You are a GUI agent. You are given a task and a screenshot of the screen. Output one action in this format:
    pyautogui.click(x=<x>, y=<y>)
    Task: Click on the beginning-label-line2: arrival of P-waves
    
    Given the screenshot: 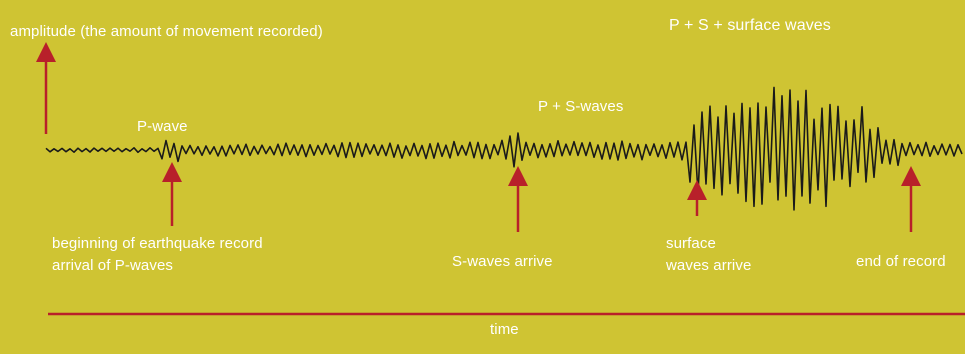 What is the action you would take?
    pyautogui.click(x=113, y=265)
    